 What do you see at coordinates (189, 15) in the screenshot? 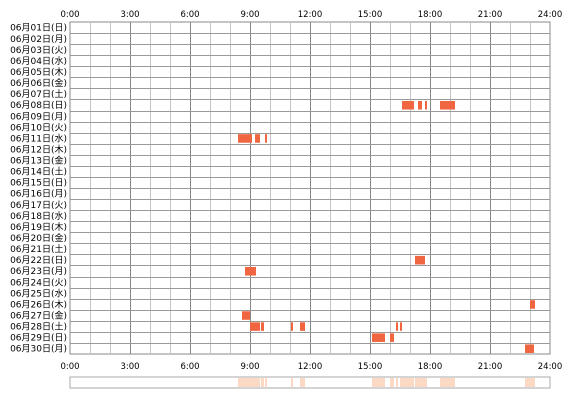
I see `x-tick-label-top: 6:00` at bounding box center [189, 15].